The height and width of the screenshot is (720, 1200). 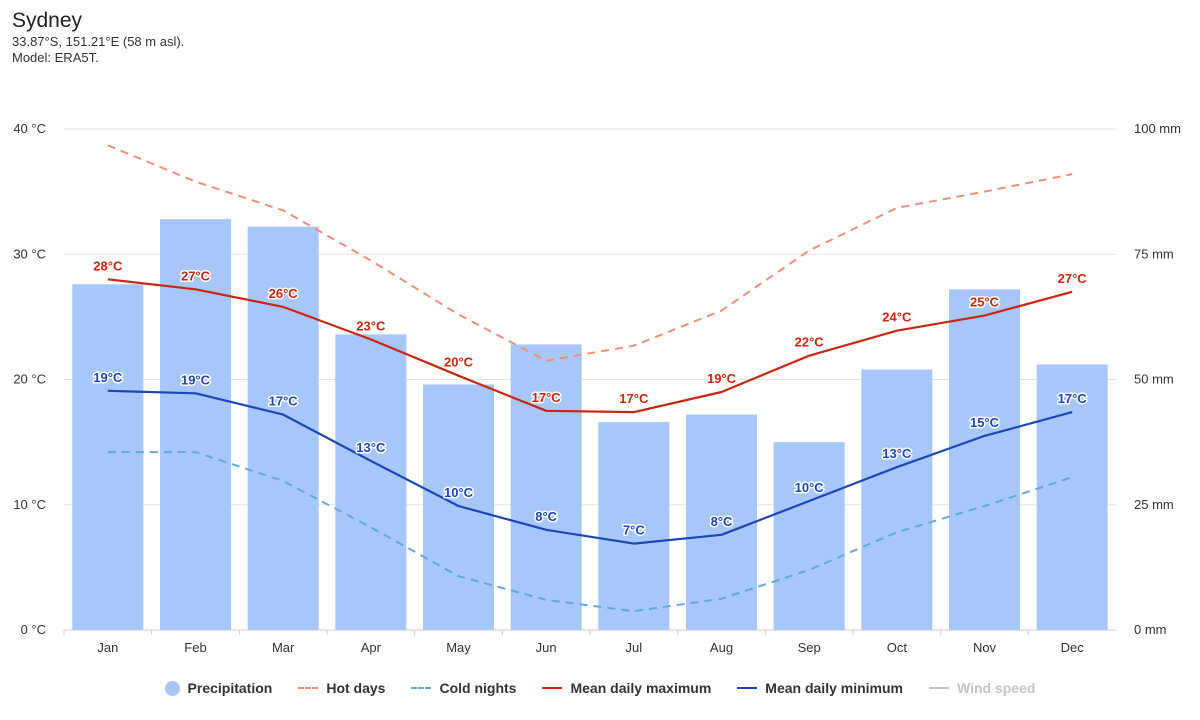 I want to click on legend-item-wind-speed: Wind speed, so click(x=982, y=688).